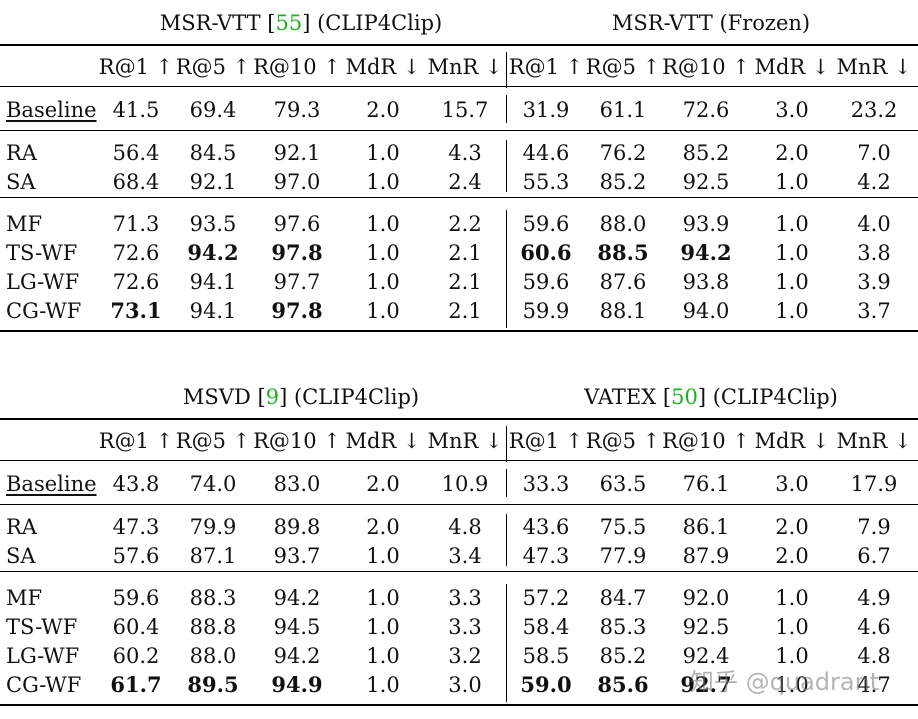  I want to click on table-cell: 43.6, so click(546, 527).